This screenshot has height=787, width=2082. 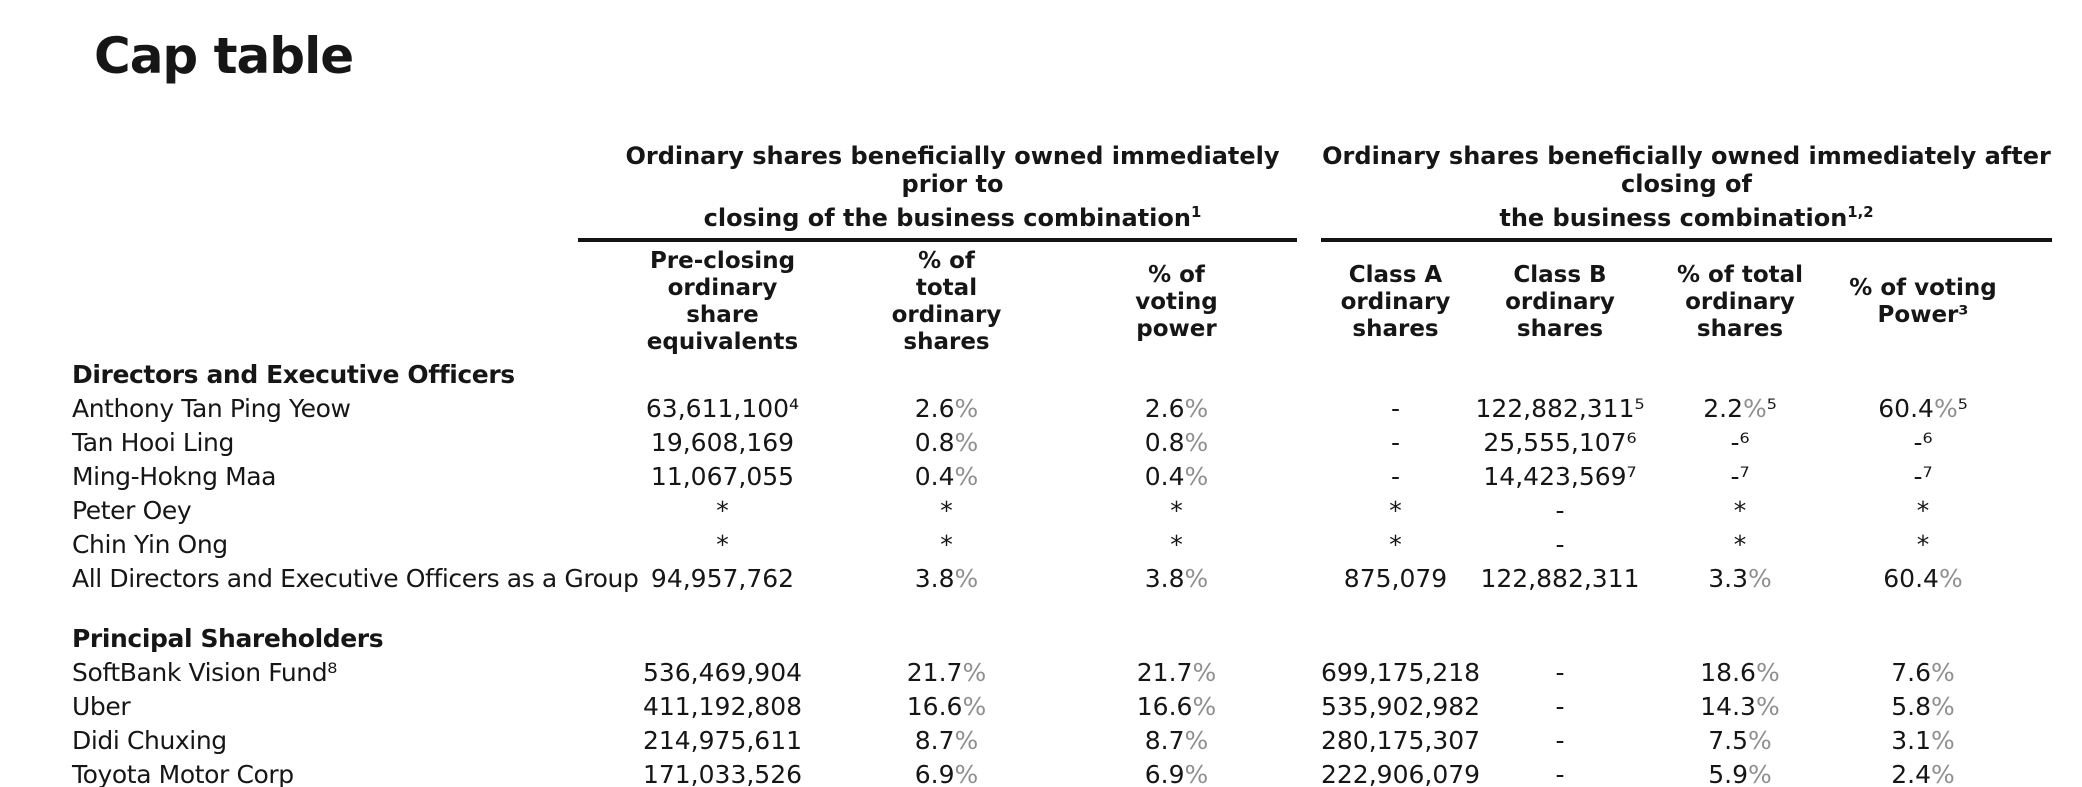 What do you see at coordinates (1740, 408) in the screenshot?
I see `table-cell: 2.2%⁵` at bounding box center [1740, 408].